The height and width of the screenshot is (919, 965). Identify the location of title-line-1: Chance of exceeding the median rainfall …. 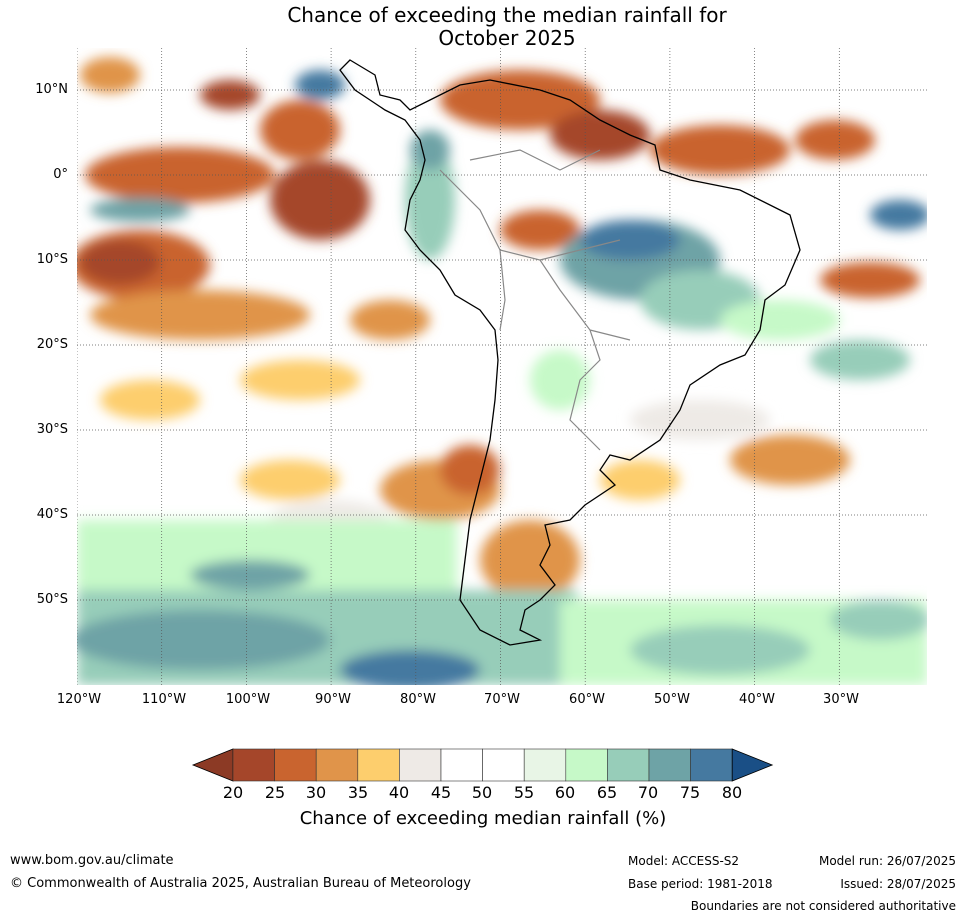
(507, 15).